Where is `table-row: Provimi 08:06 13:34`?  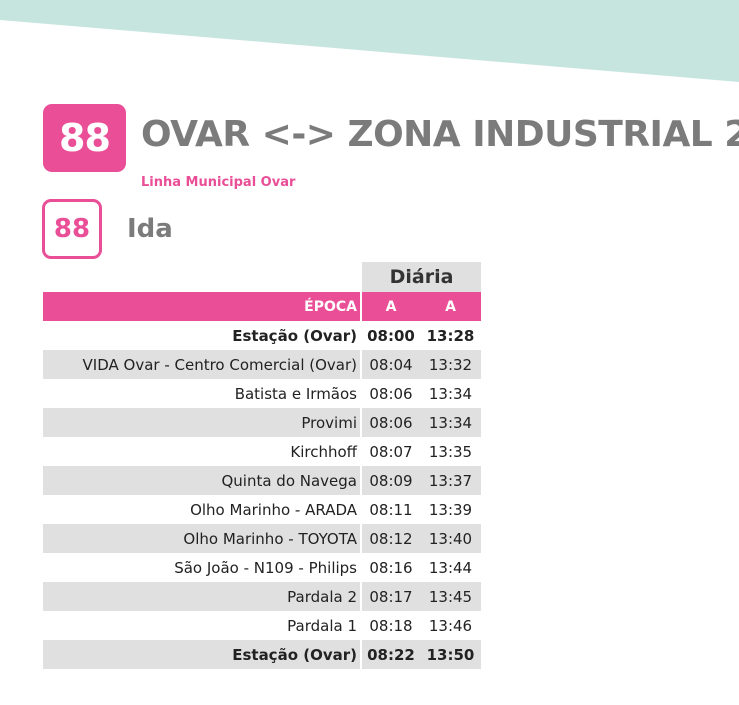 table-row: Provimi 08:06 13:34 is located at coordinates (262, 422).